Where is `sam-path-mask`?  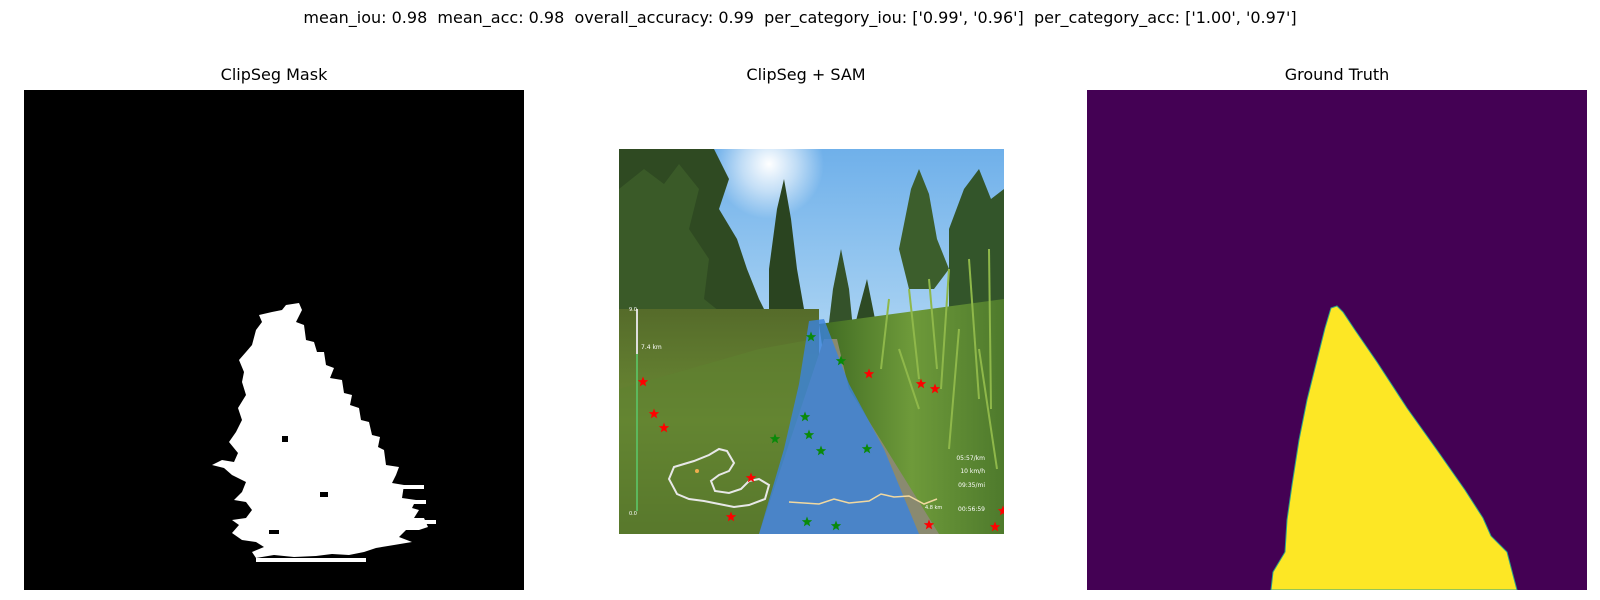 sam-path-mask is located at coordinates (839, 426).